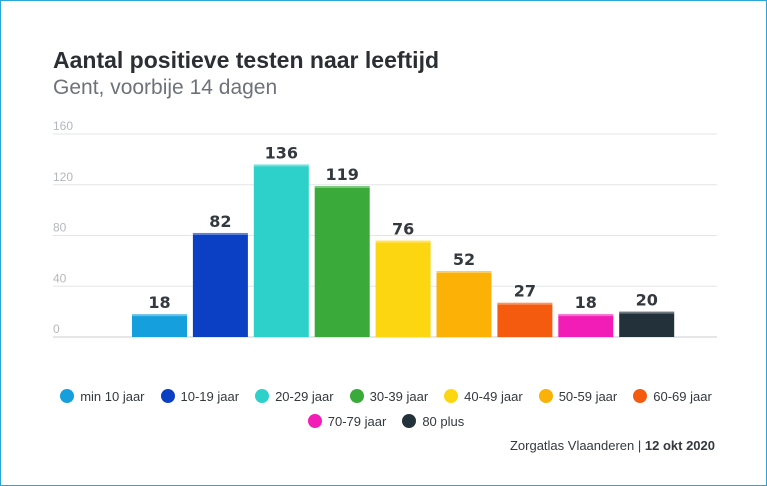 Image resolution: width=767 pixels, height=486 pixels. Describe the element at coordinates (112, 396) in the screenshot. I see `legend-label: min 10 jaar` at that location.